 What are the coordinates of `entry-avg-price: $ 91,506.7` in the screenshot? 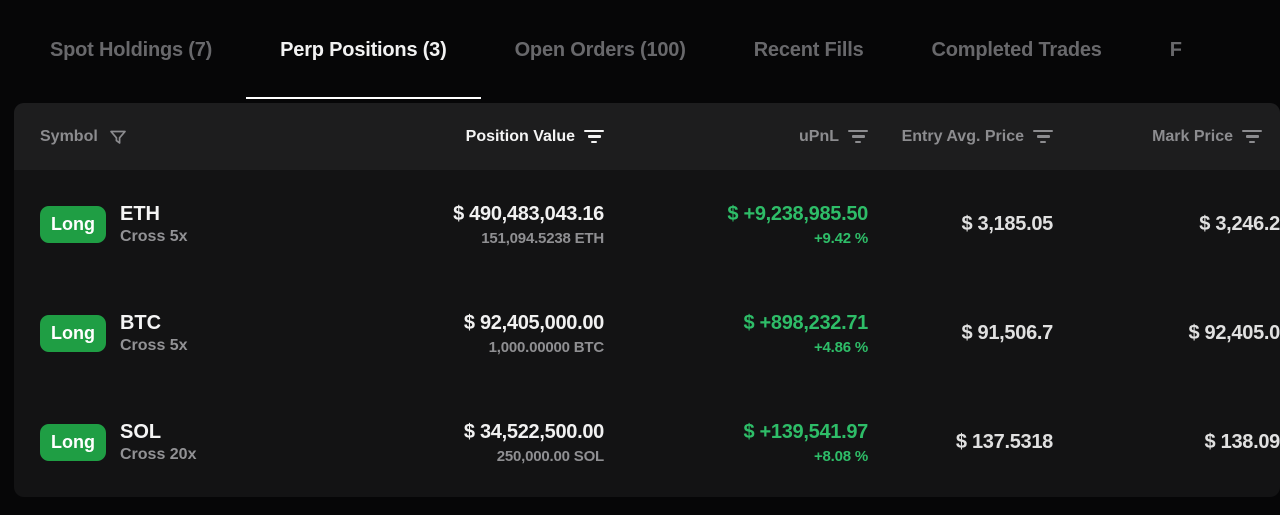 It's located at (1007, 333).